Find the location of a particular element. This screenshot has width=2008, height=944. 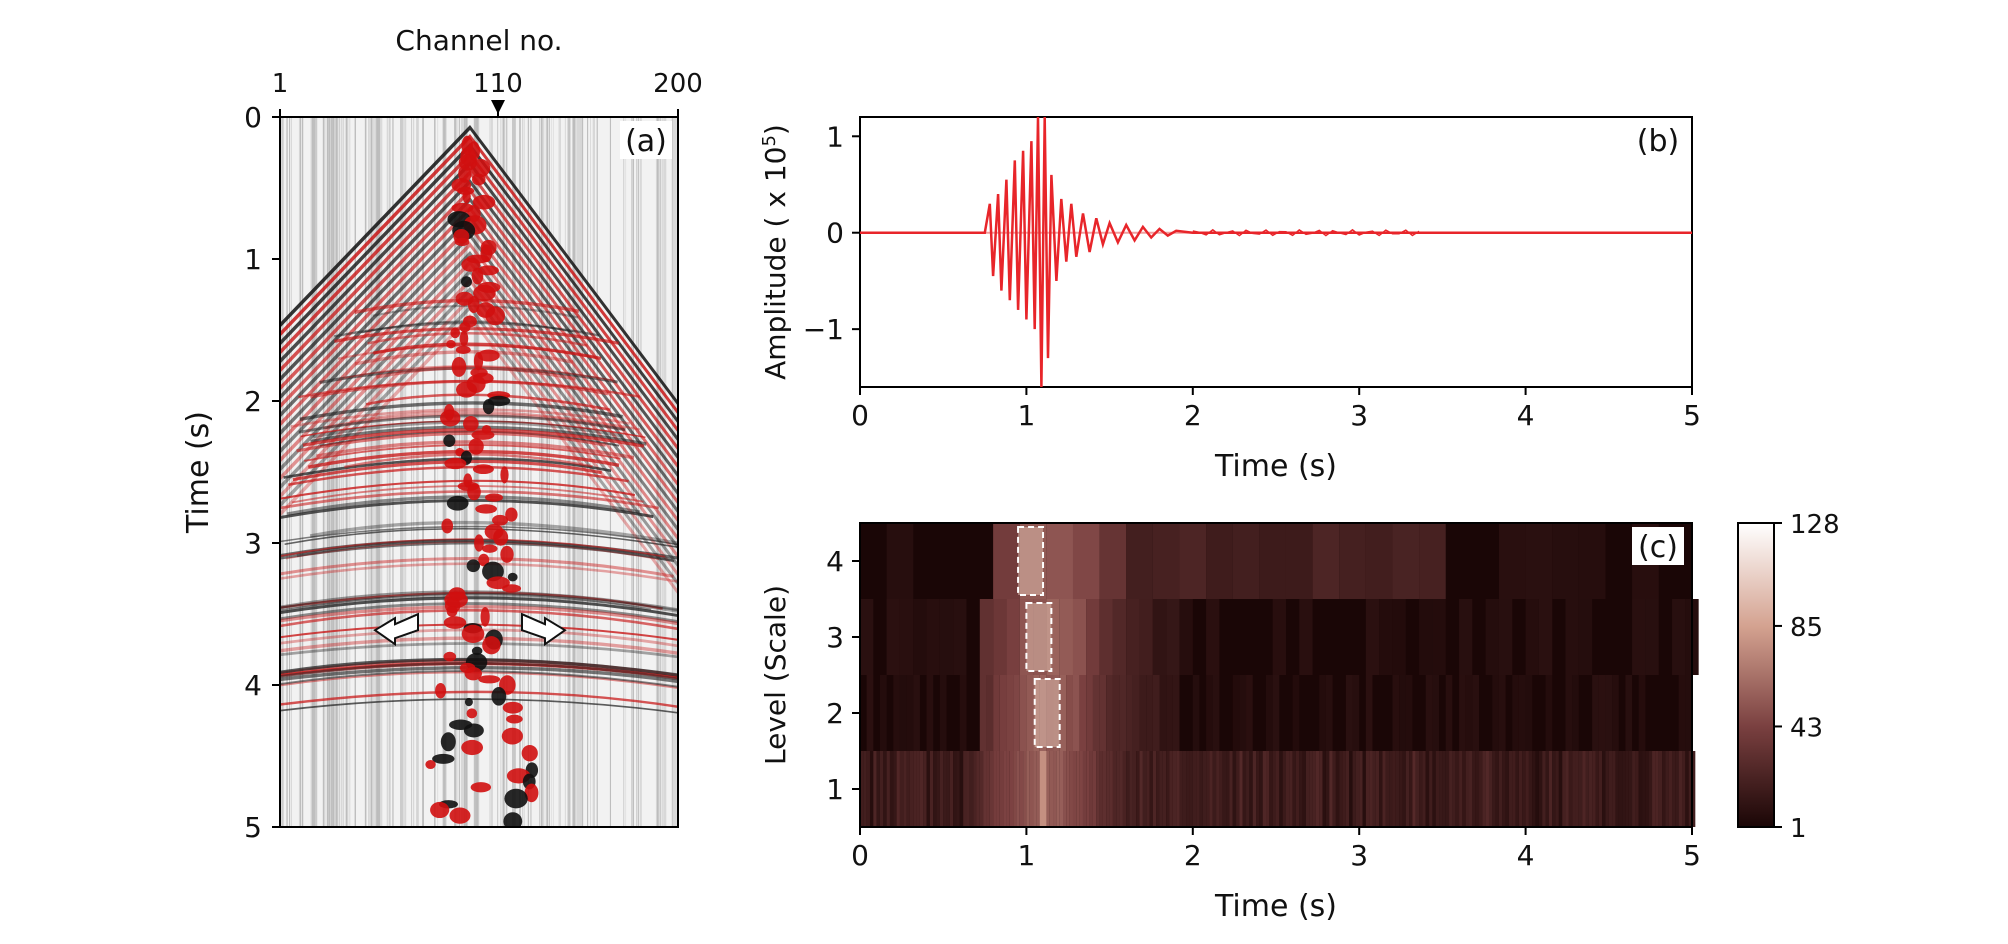

panel-a-y-ticks: 0 1 2 3 4 5 is located at coordinates (262, 472).